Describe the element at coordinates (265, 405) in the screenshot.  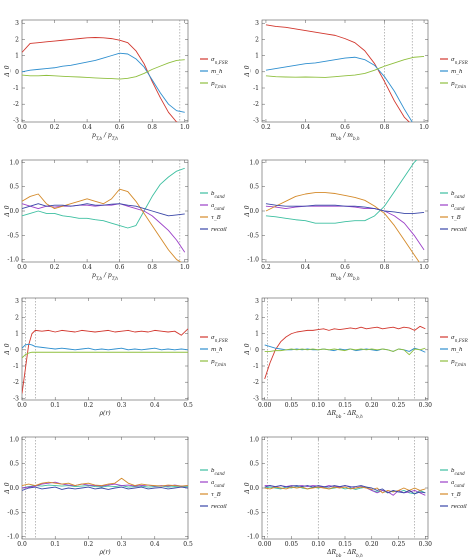
I see `x-tick-label: 0.00` at that location.